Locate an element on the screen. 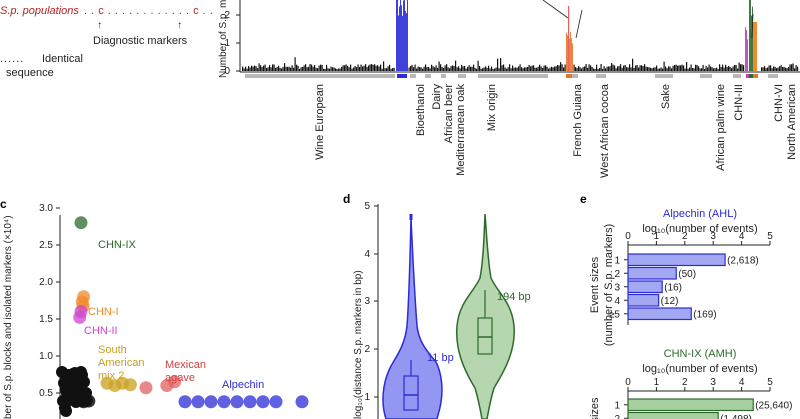  panel-e-top-rows: 1 (2,618) 2 (50) 3 (16) 4 (12) ≥5 (169) is located at coordinates (684, 286).